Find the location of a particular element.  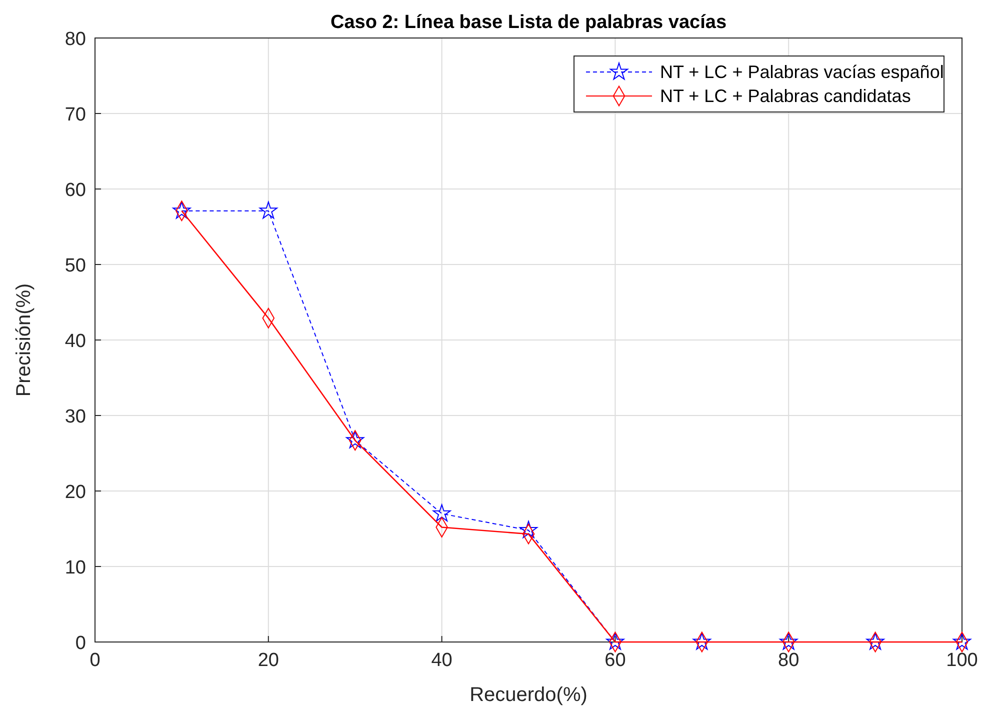

x-tick-label: 80 is located at coordinates (789, 660).